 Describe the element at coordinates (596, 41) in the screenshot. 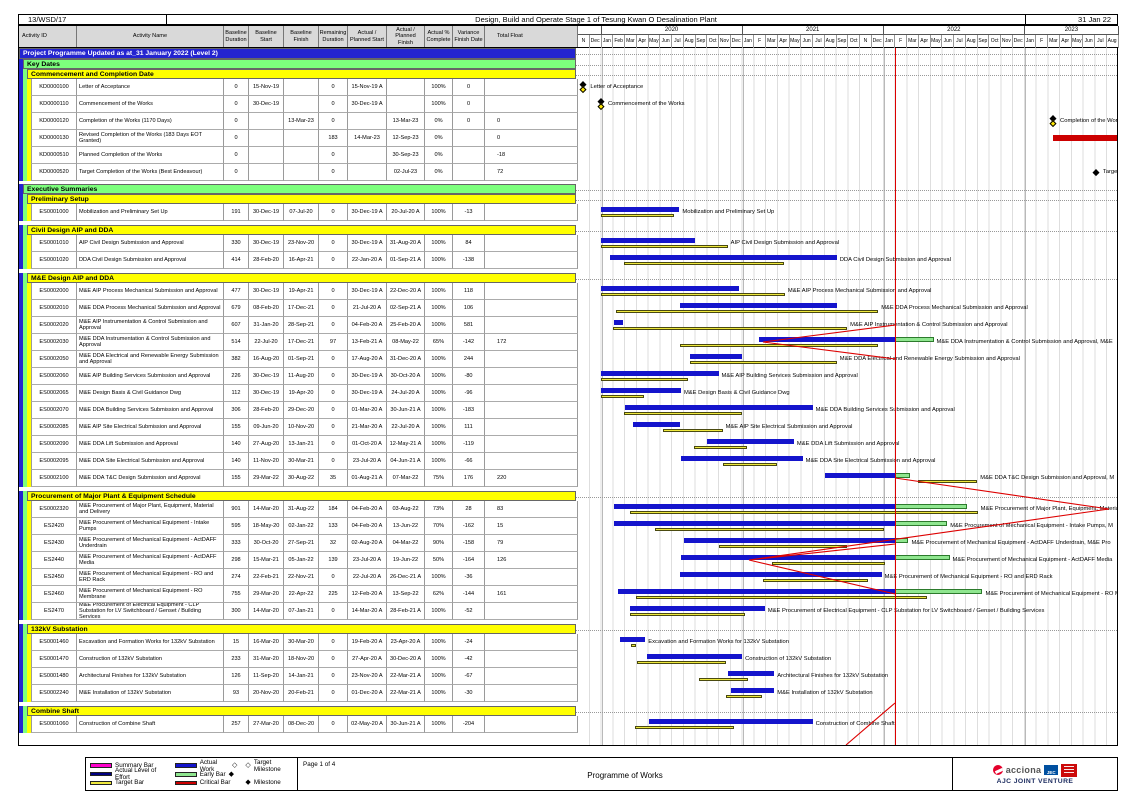

I see `month-cell: Dec` at that location.